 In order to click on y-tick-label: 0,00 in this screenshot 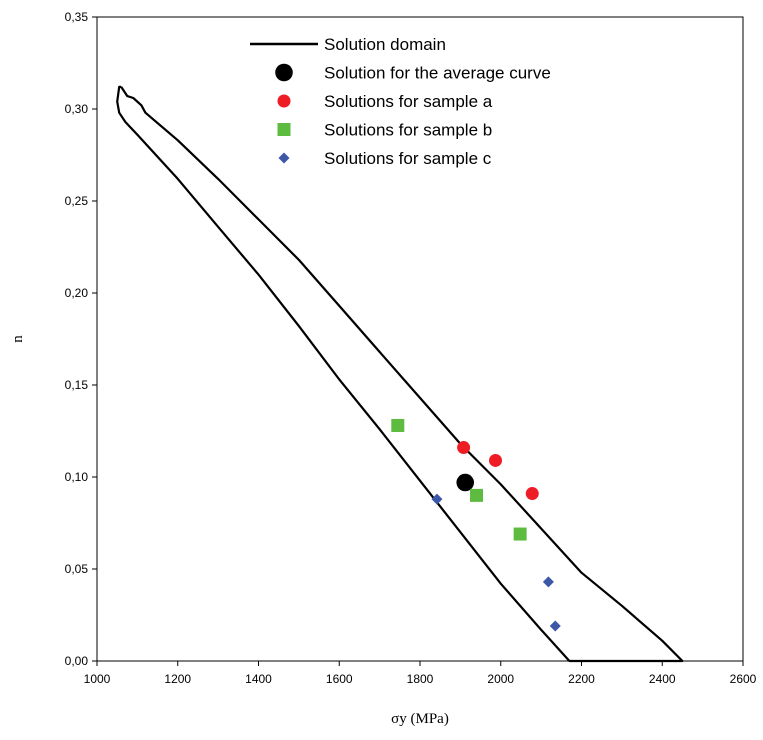, I will do `click(77, 661)`.